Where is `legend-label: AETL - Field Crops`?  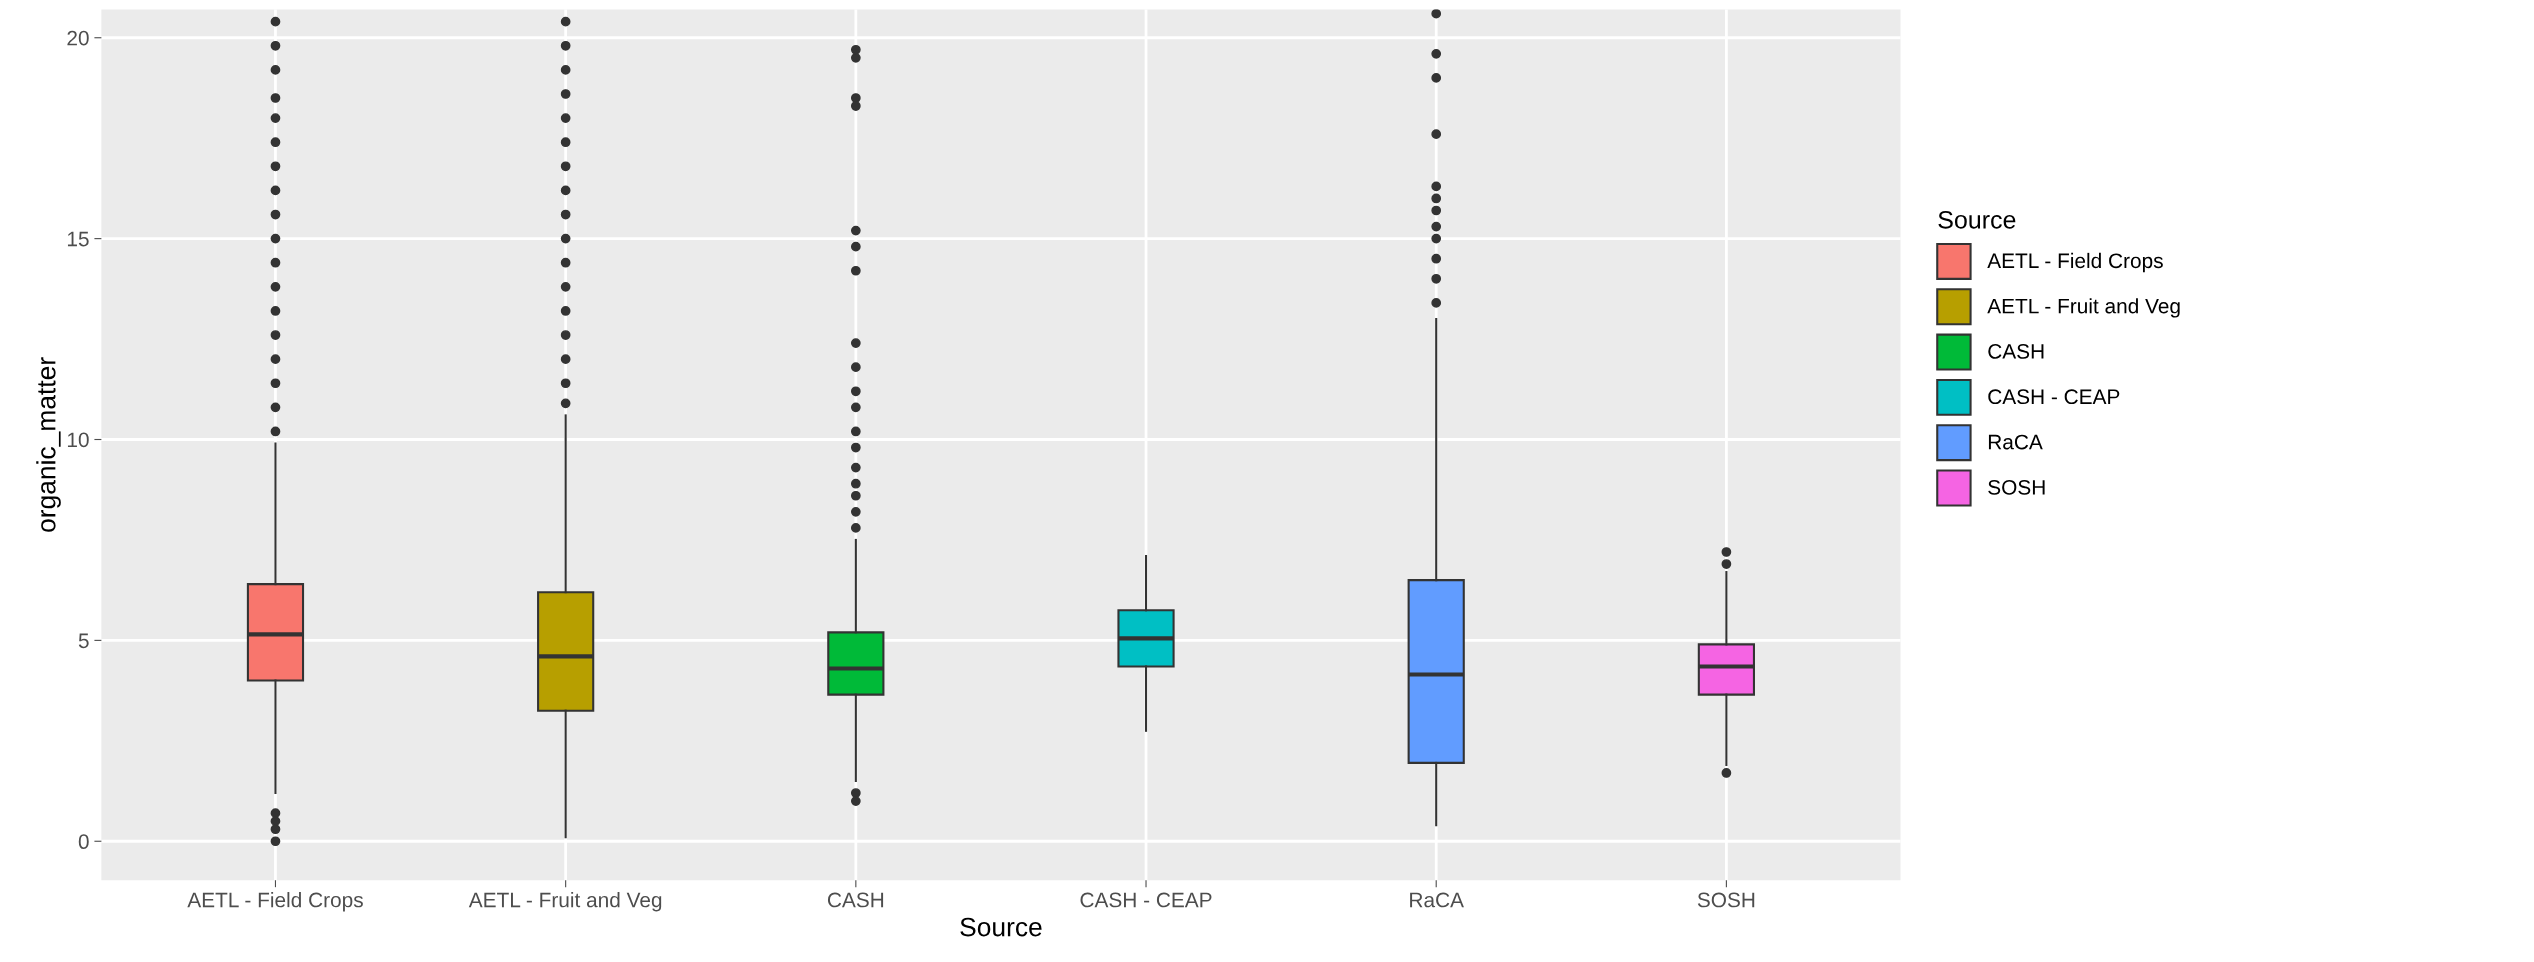 legend-label: AETL - Field Crops is located at coordinates (2075, 262).